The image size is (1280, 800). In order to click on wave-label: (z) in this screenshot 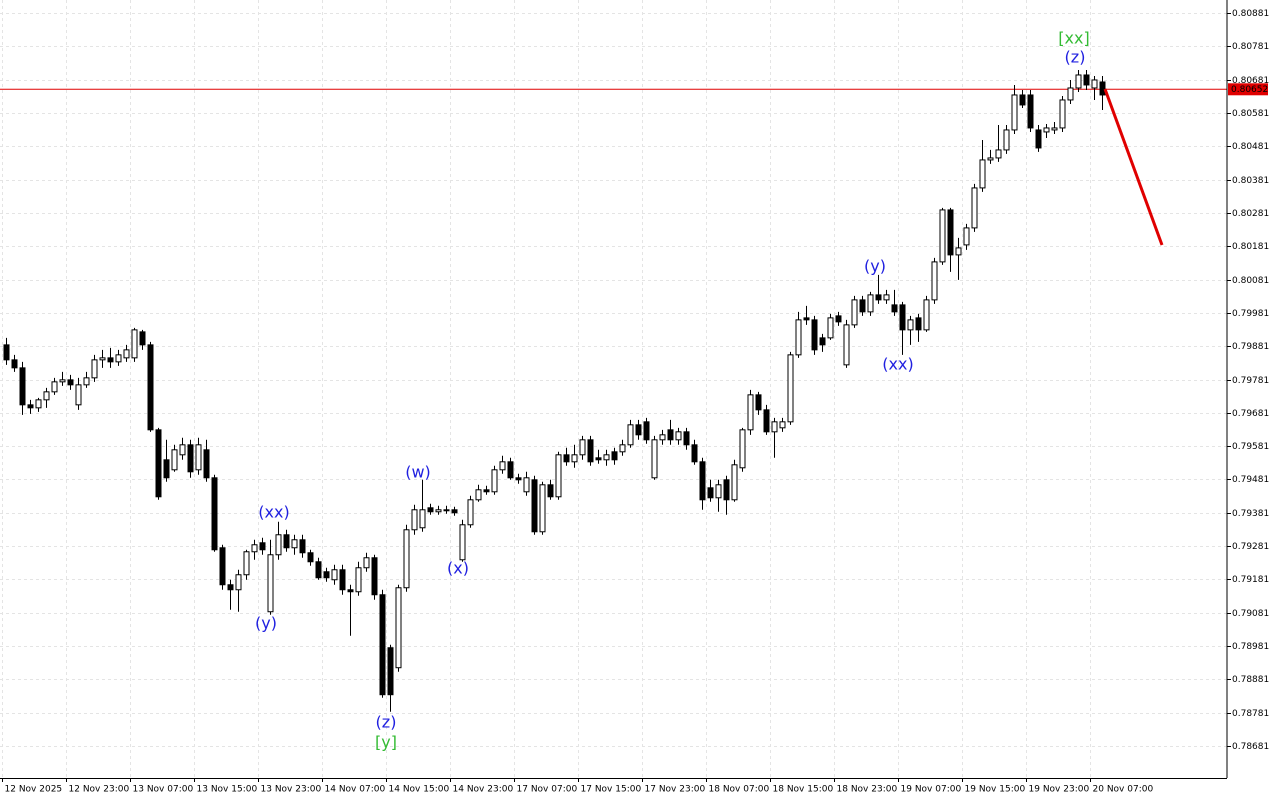, I will do `click(386, 722)`.